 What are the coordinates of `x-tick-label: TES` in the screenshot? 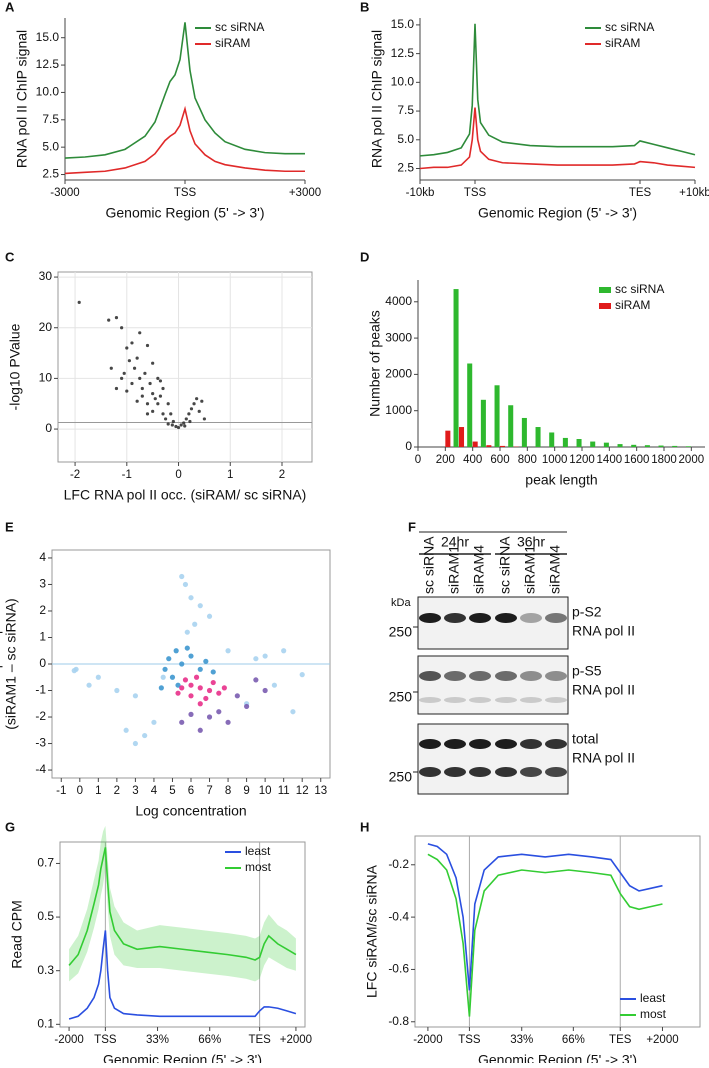 It's located at (640, 193).